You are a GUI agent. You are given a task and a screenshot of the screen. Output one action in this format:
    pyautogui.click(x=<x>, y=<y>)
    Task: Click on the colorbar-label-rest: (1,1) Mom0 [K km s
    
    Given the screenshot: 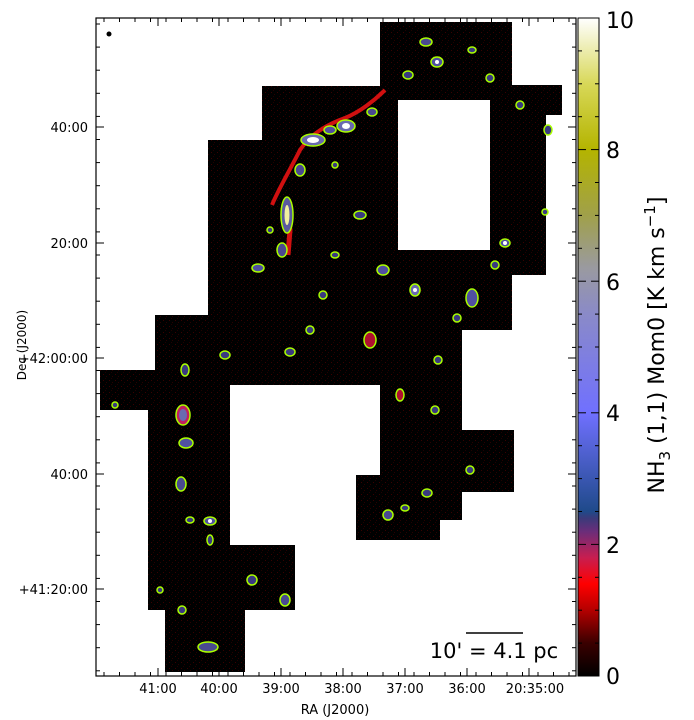 What is the action you would take?
    pyautogui.click(x=657, y=339)
    